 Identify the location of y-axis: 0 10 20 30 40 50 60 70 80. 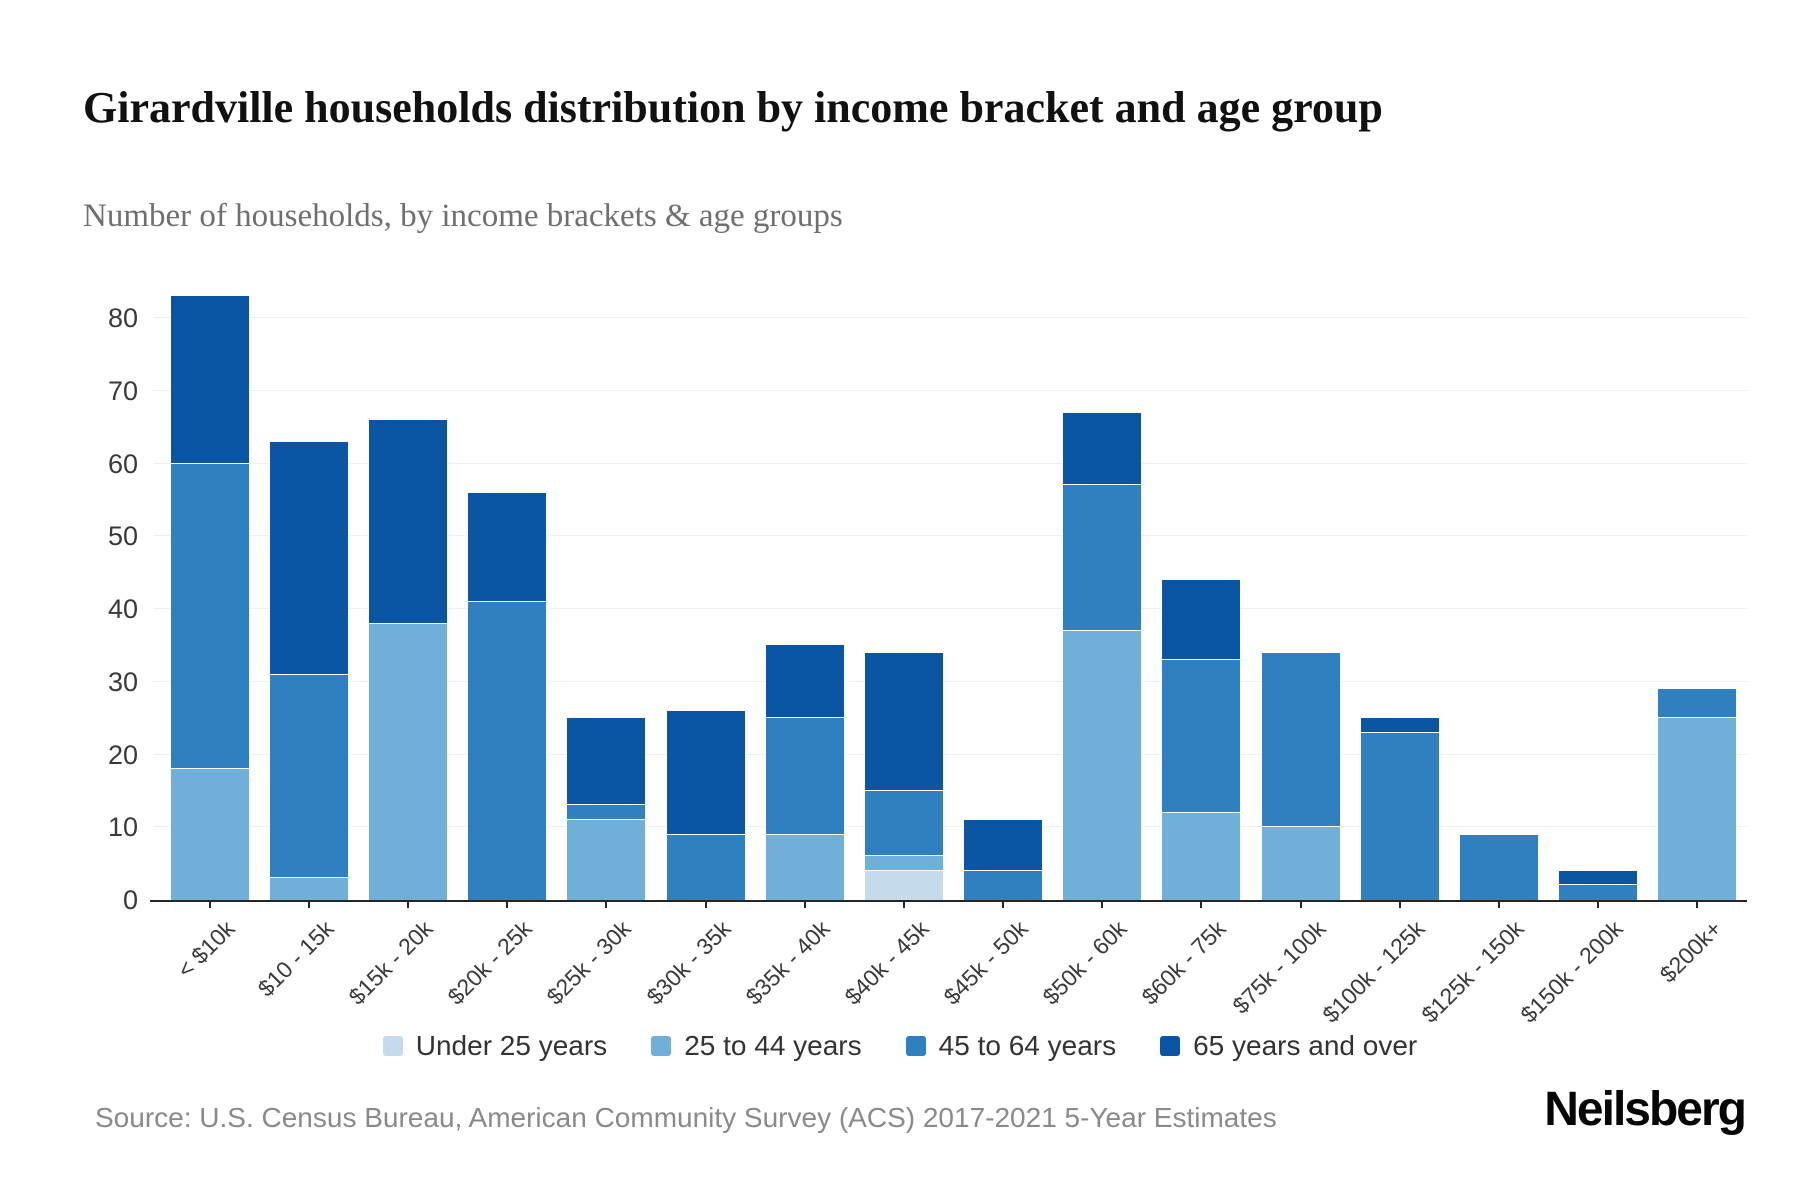
(74, 587).